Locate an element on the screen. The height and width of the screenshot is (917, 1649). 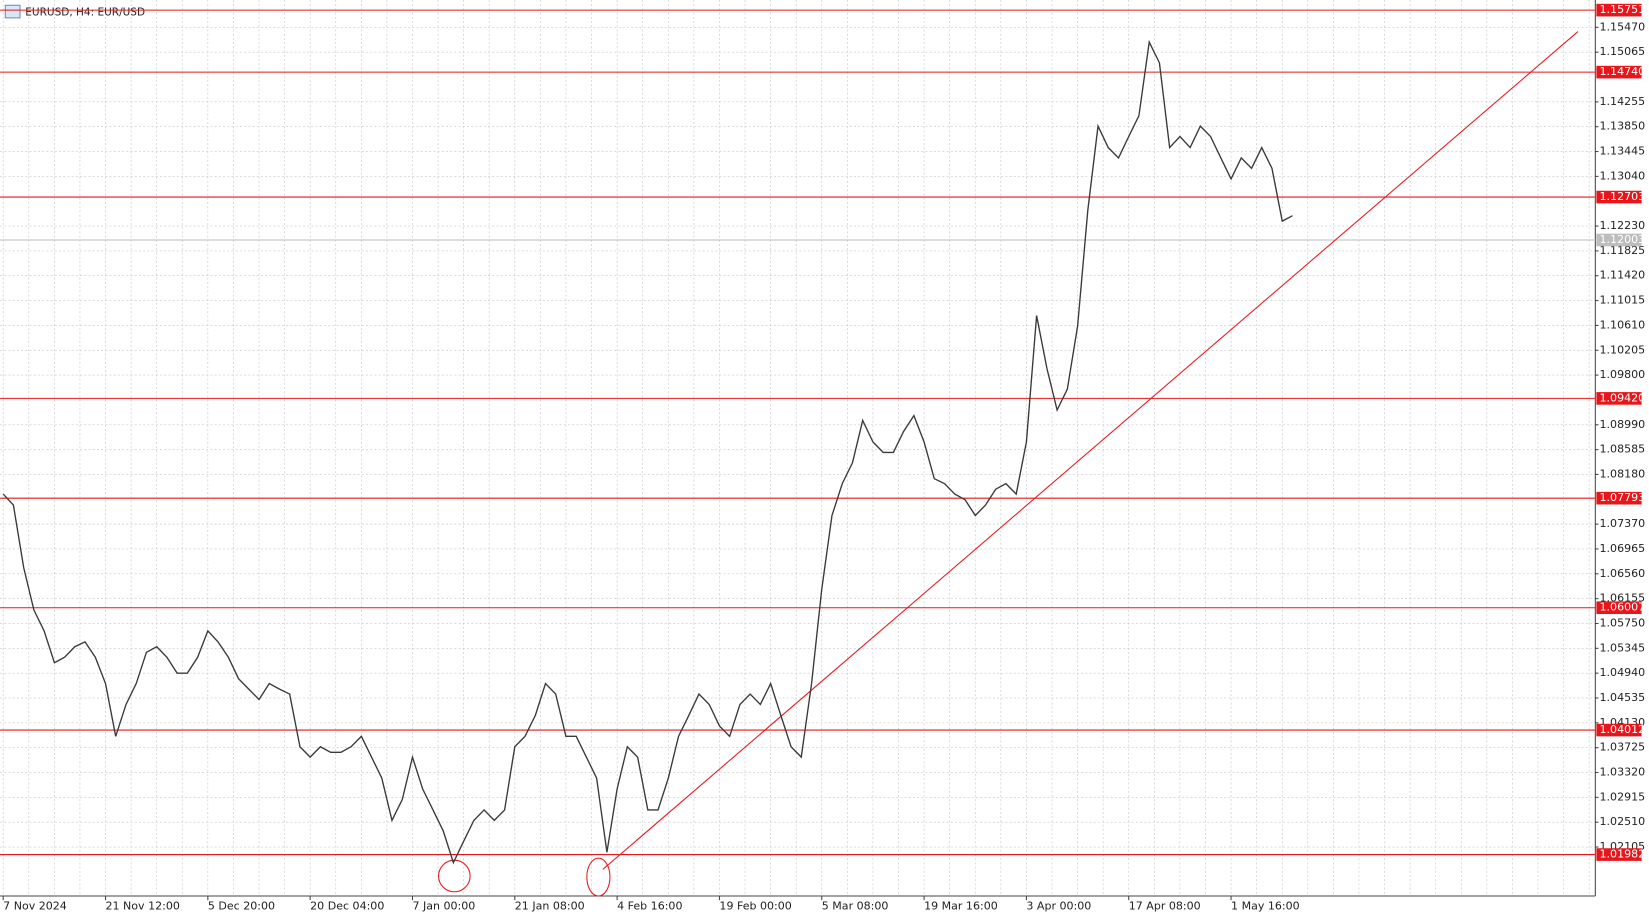
y-tick-label: 1.02915 is located at coordinates (1623, 796).